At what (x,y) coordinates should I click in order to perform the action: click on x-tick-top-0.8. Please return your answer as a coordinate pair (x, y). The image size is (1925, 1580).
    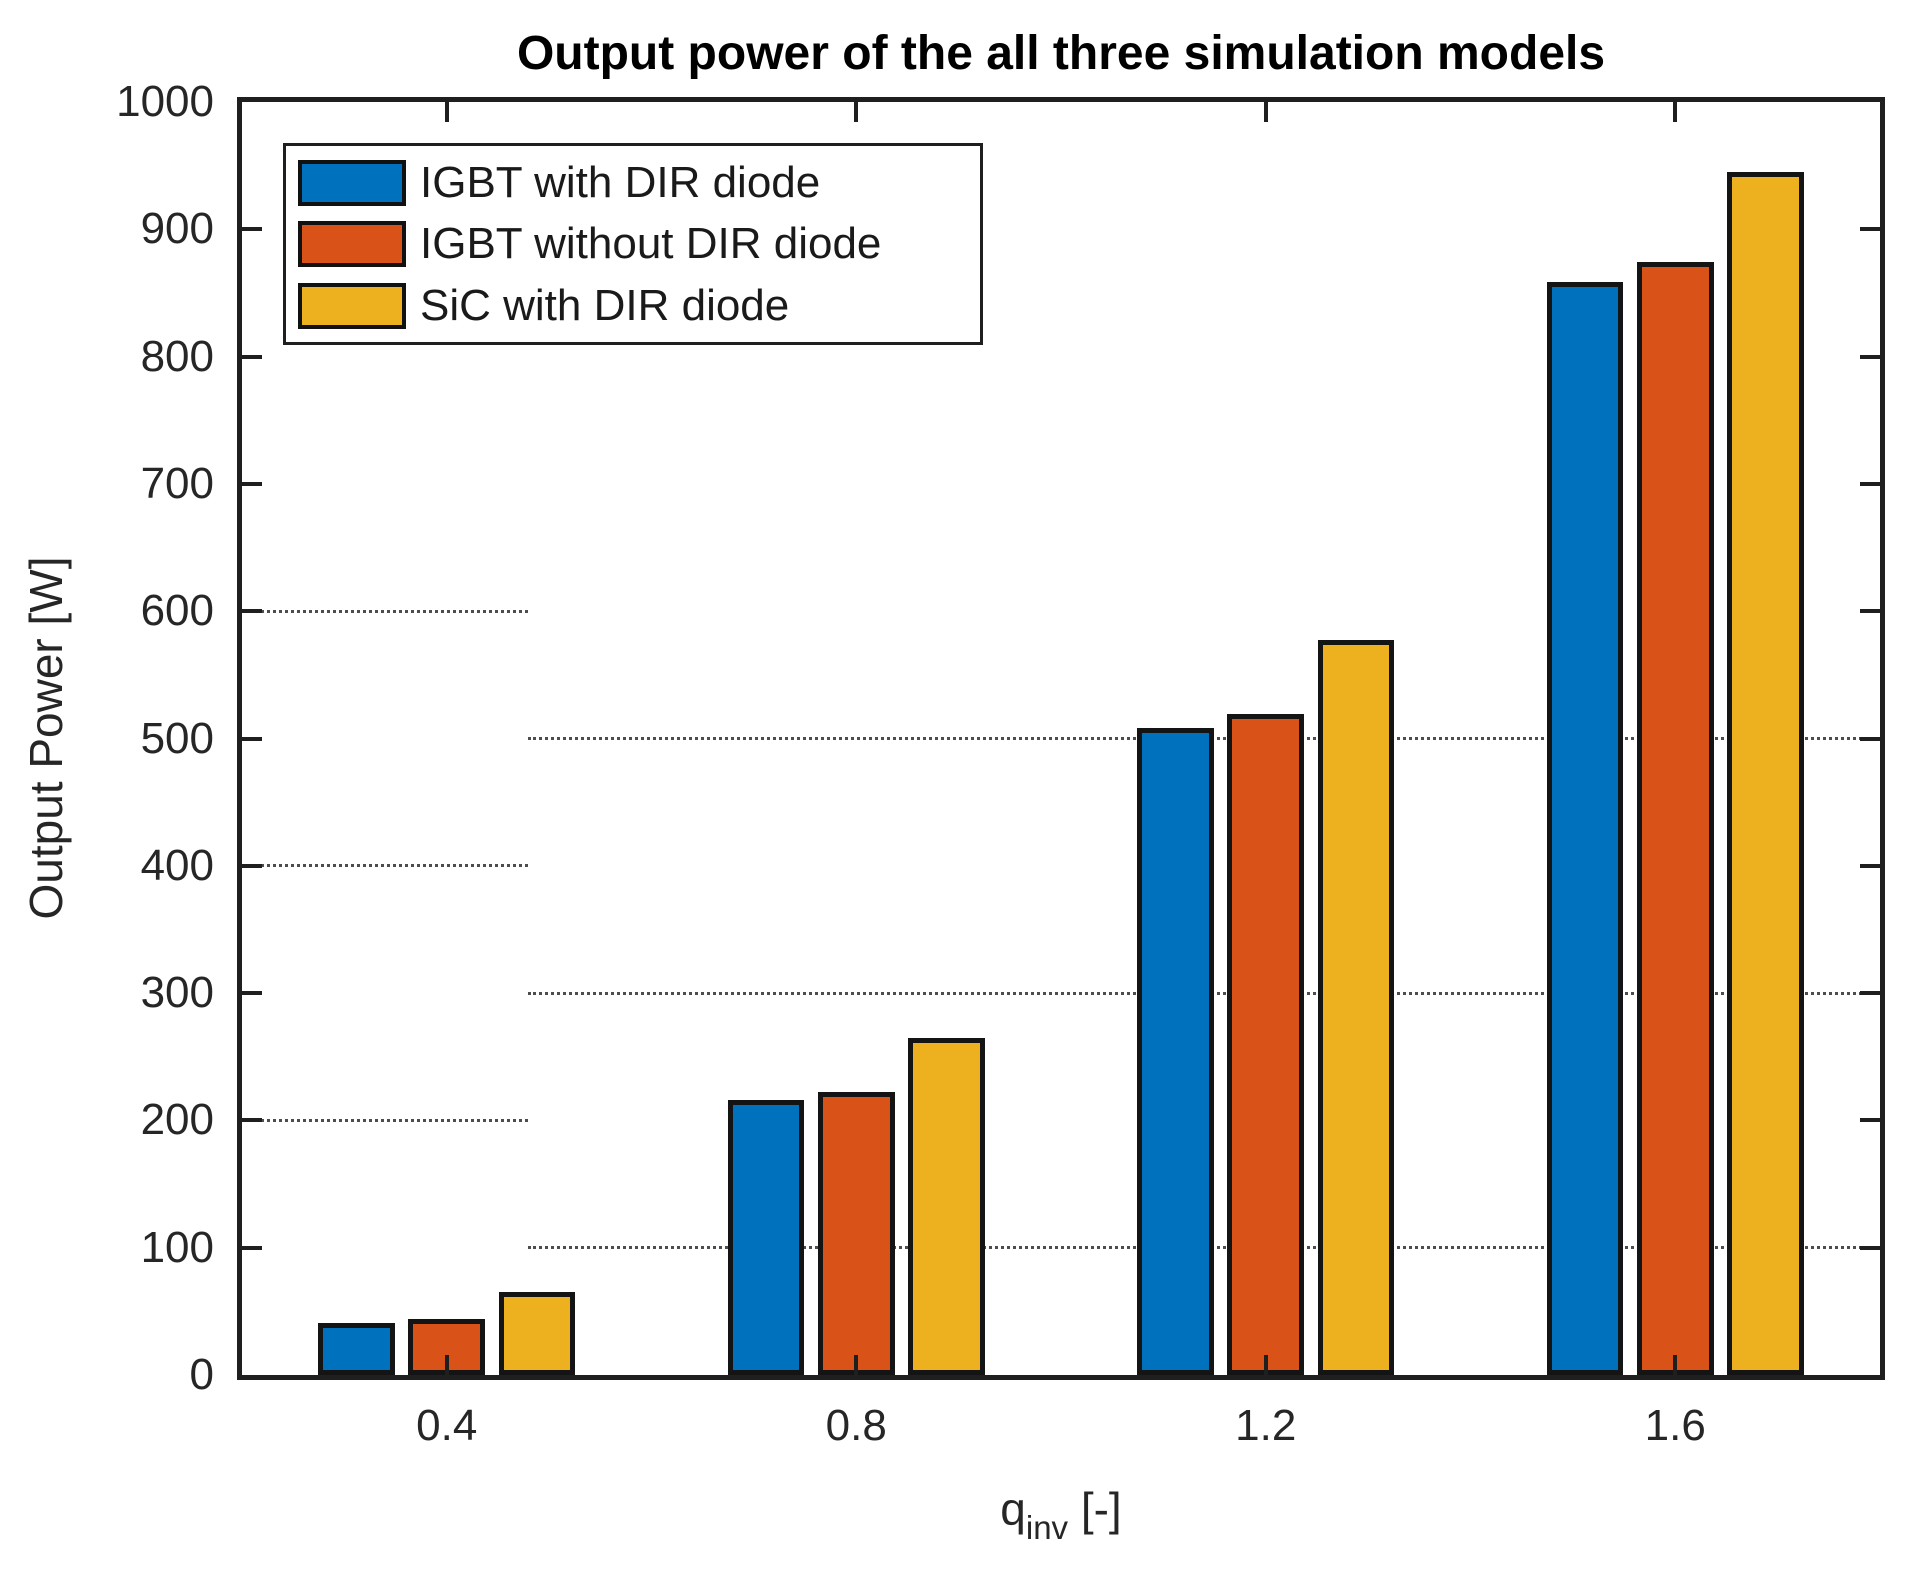
    Looking at the image, I should click on (856, 112).